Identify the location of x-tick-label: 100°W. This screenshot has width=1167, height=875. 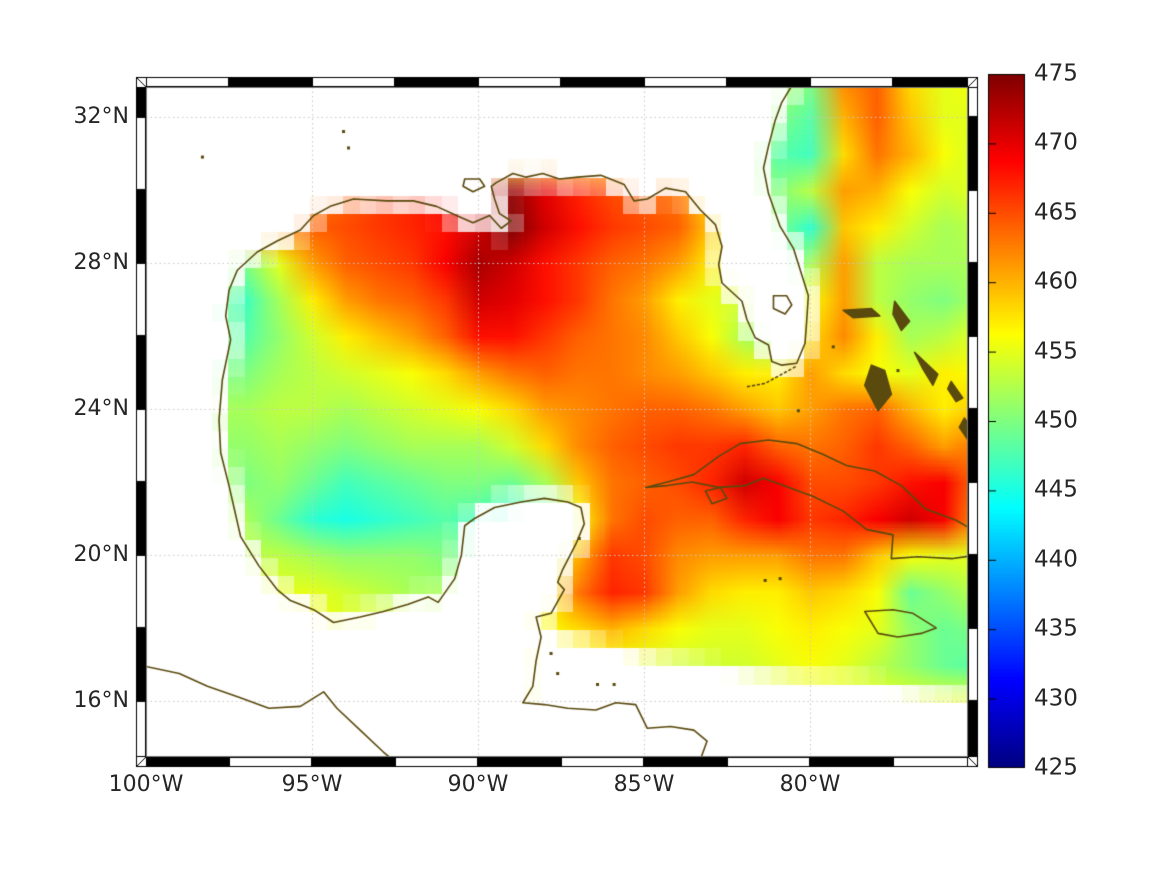
(146, 784).